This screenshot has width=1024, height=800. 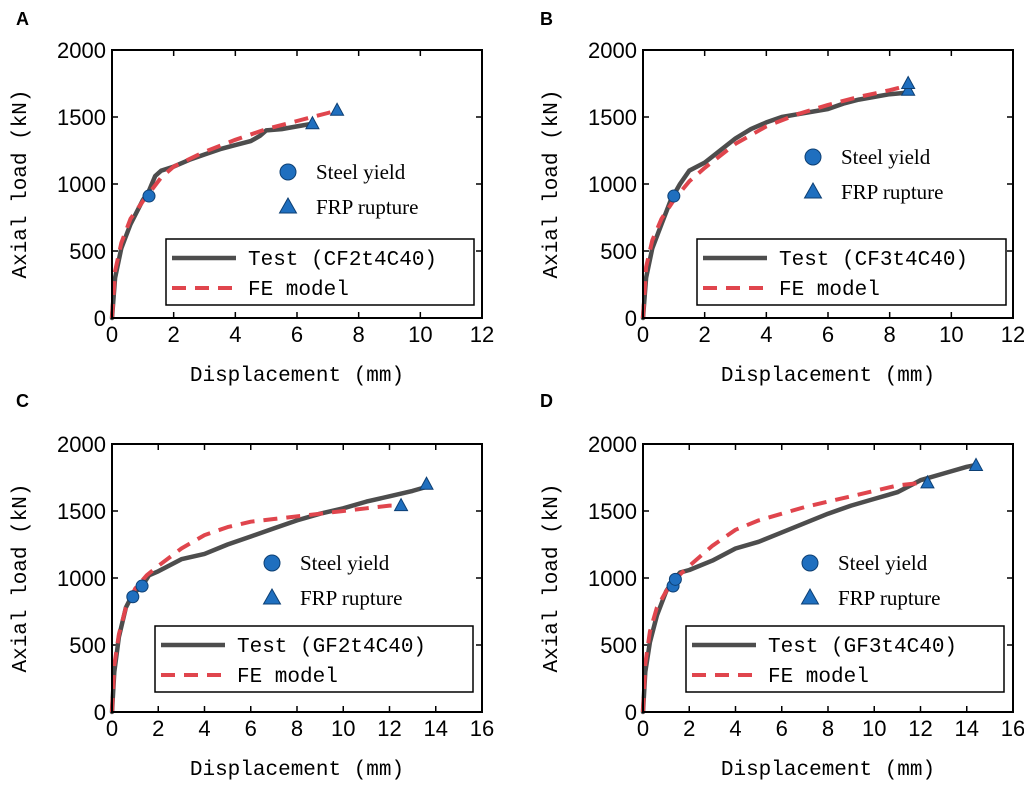 What do you see at coordinates (546, 401) in the screenshot?
I see `panel-letter: D` at bounding box center [546, 401].